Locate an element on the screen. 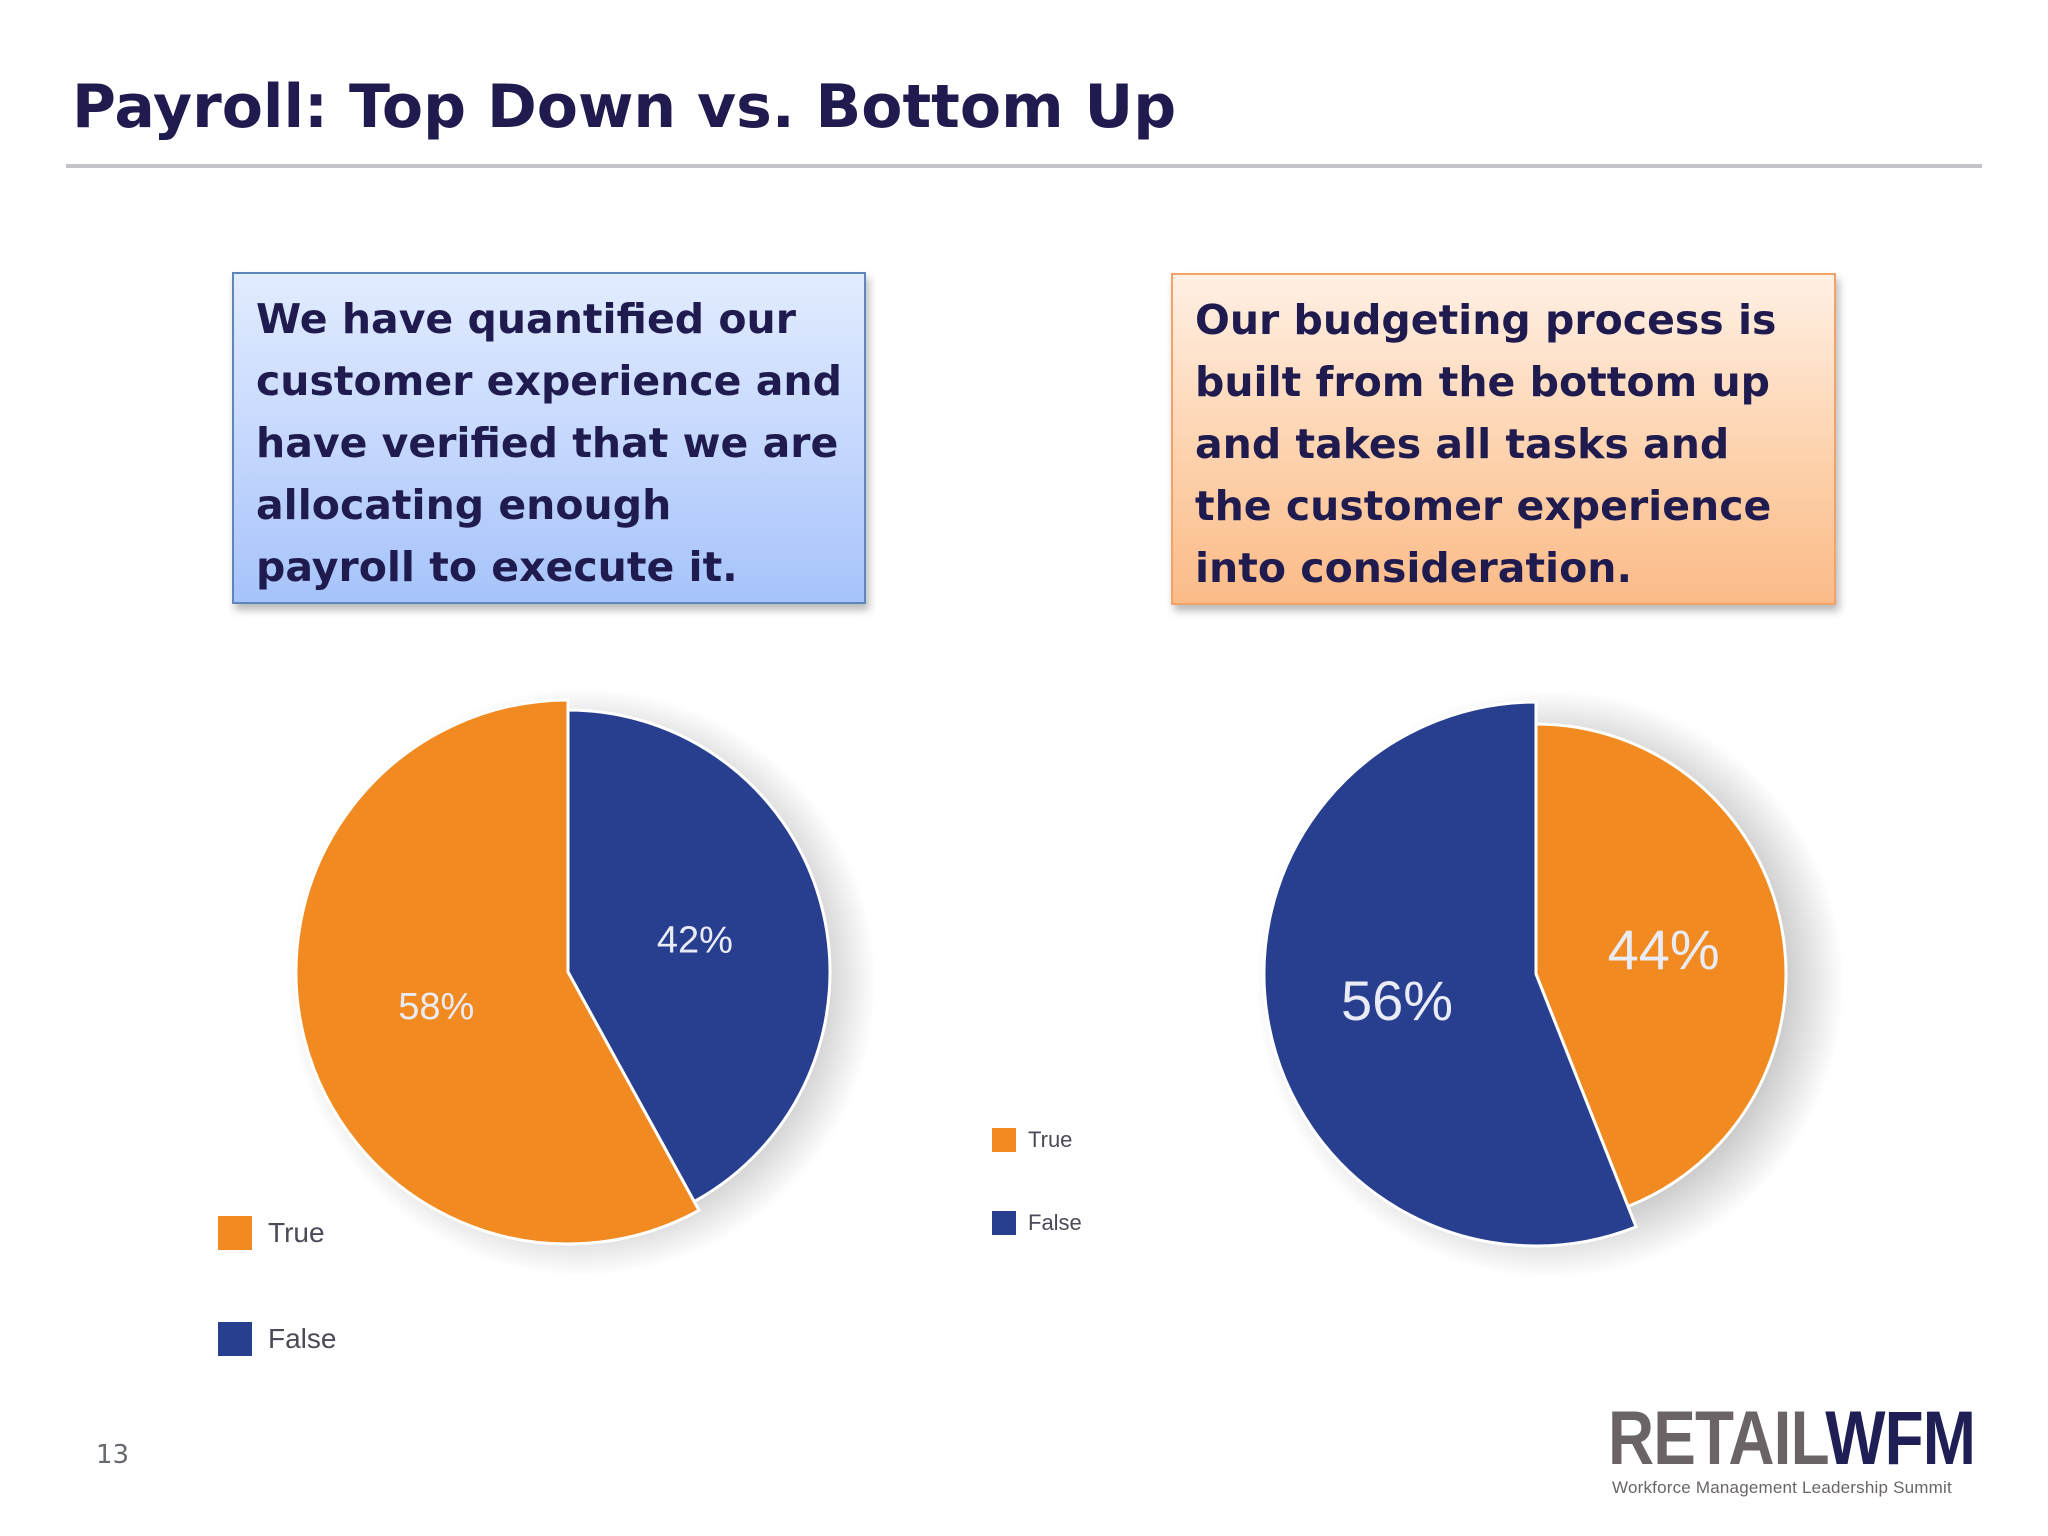 The width and height of the screenshot is (2048, 1536). pie-label-true: 58% is located at coordinates (436, 1007).